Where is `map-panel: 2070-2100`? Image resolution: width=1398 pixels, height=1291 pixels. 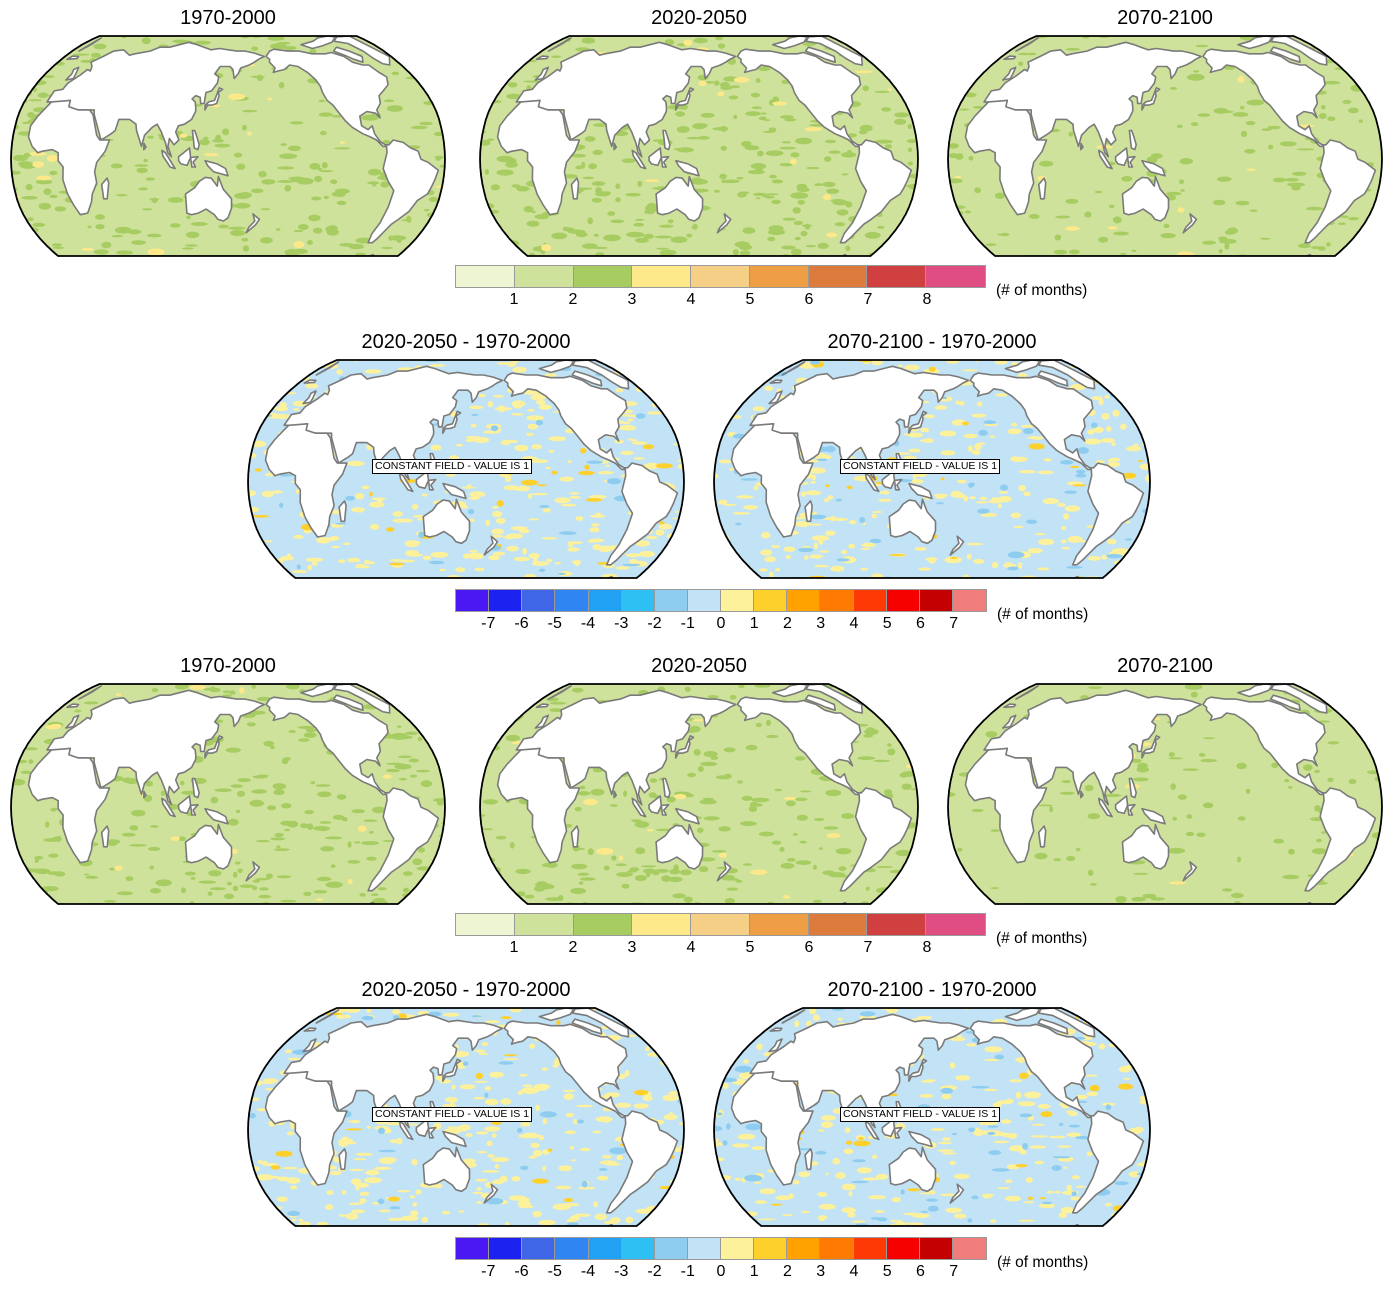 map-panel: 2070-2100 is located at coordinates (1165, 133).